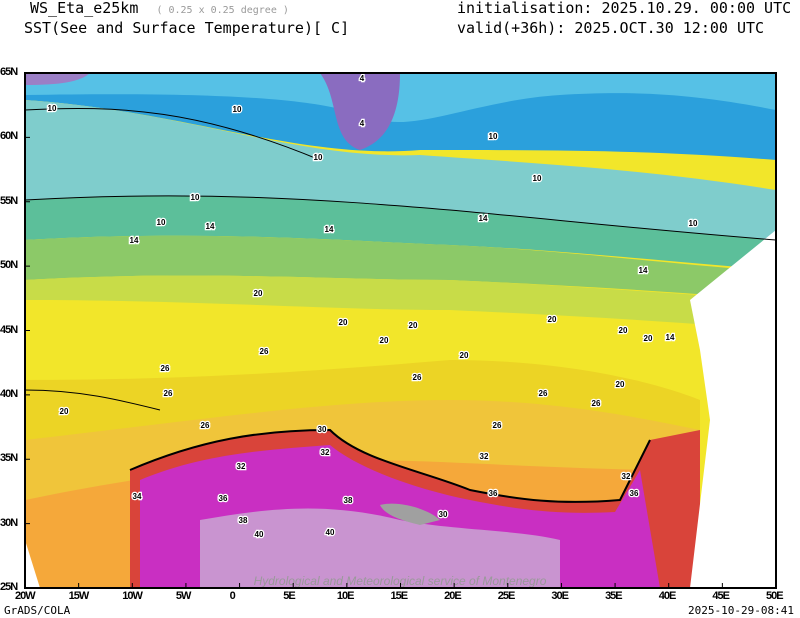 This screenshot has width=800, height=618. Describe the element at coordinates (741, 610) in the screenshot. I see `footer-timestamp: 2025-10-29-08:41` at that location.